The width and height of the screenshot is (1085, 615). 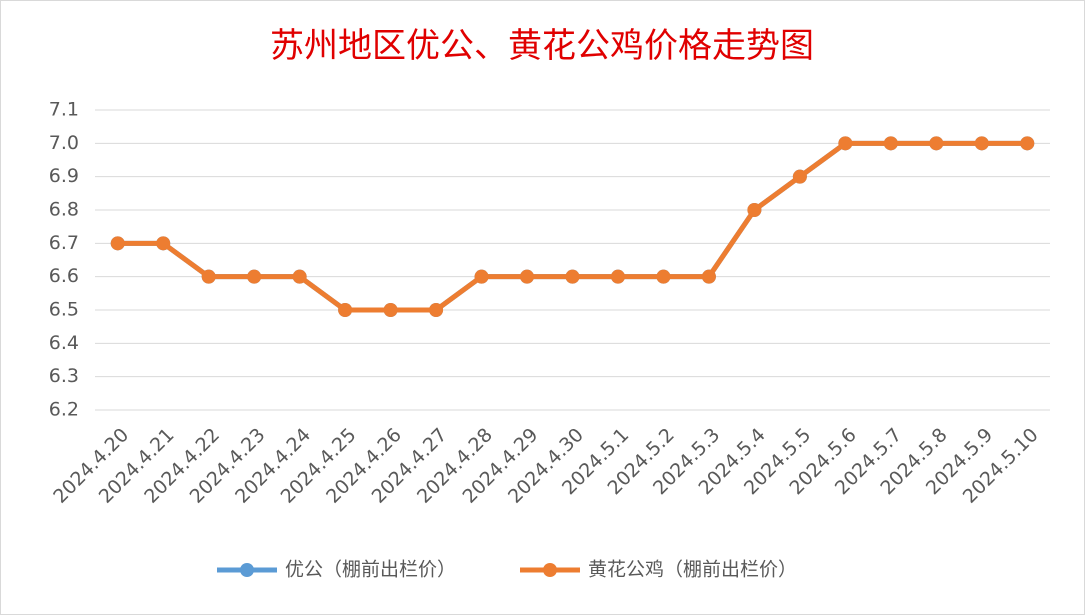 I want to click on y-tick-label: 6.4, so click(x=64, y=343).